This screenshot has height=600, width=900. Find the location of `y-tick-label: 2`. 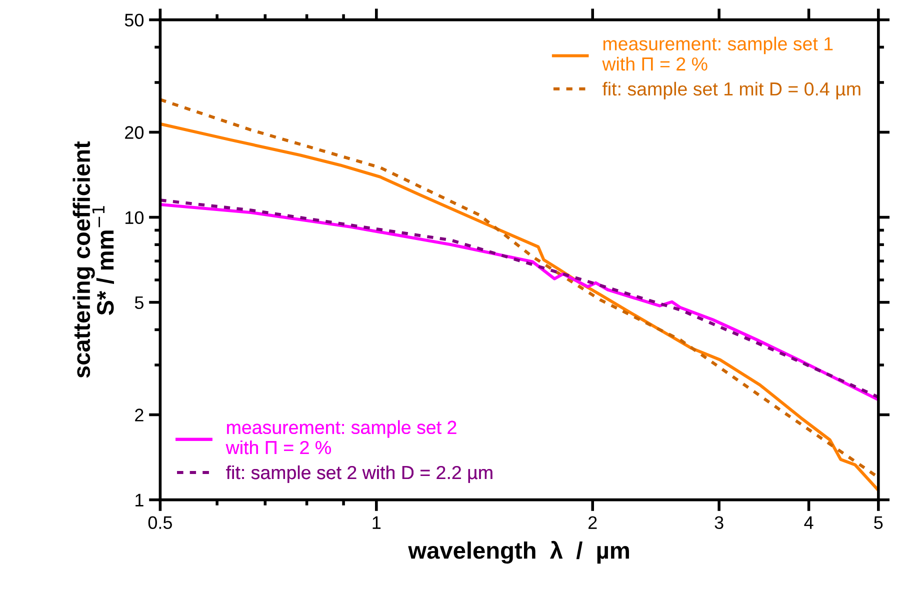

y-tick-label: 2 is located at coordinates (139, 415).